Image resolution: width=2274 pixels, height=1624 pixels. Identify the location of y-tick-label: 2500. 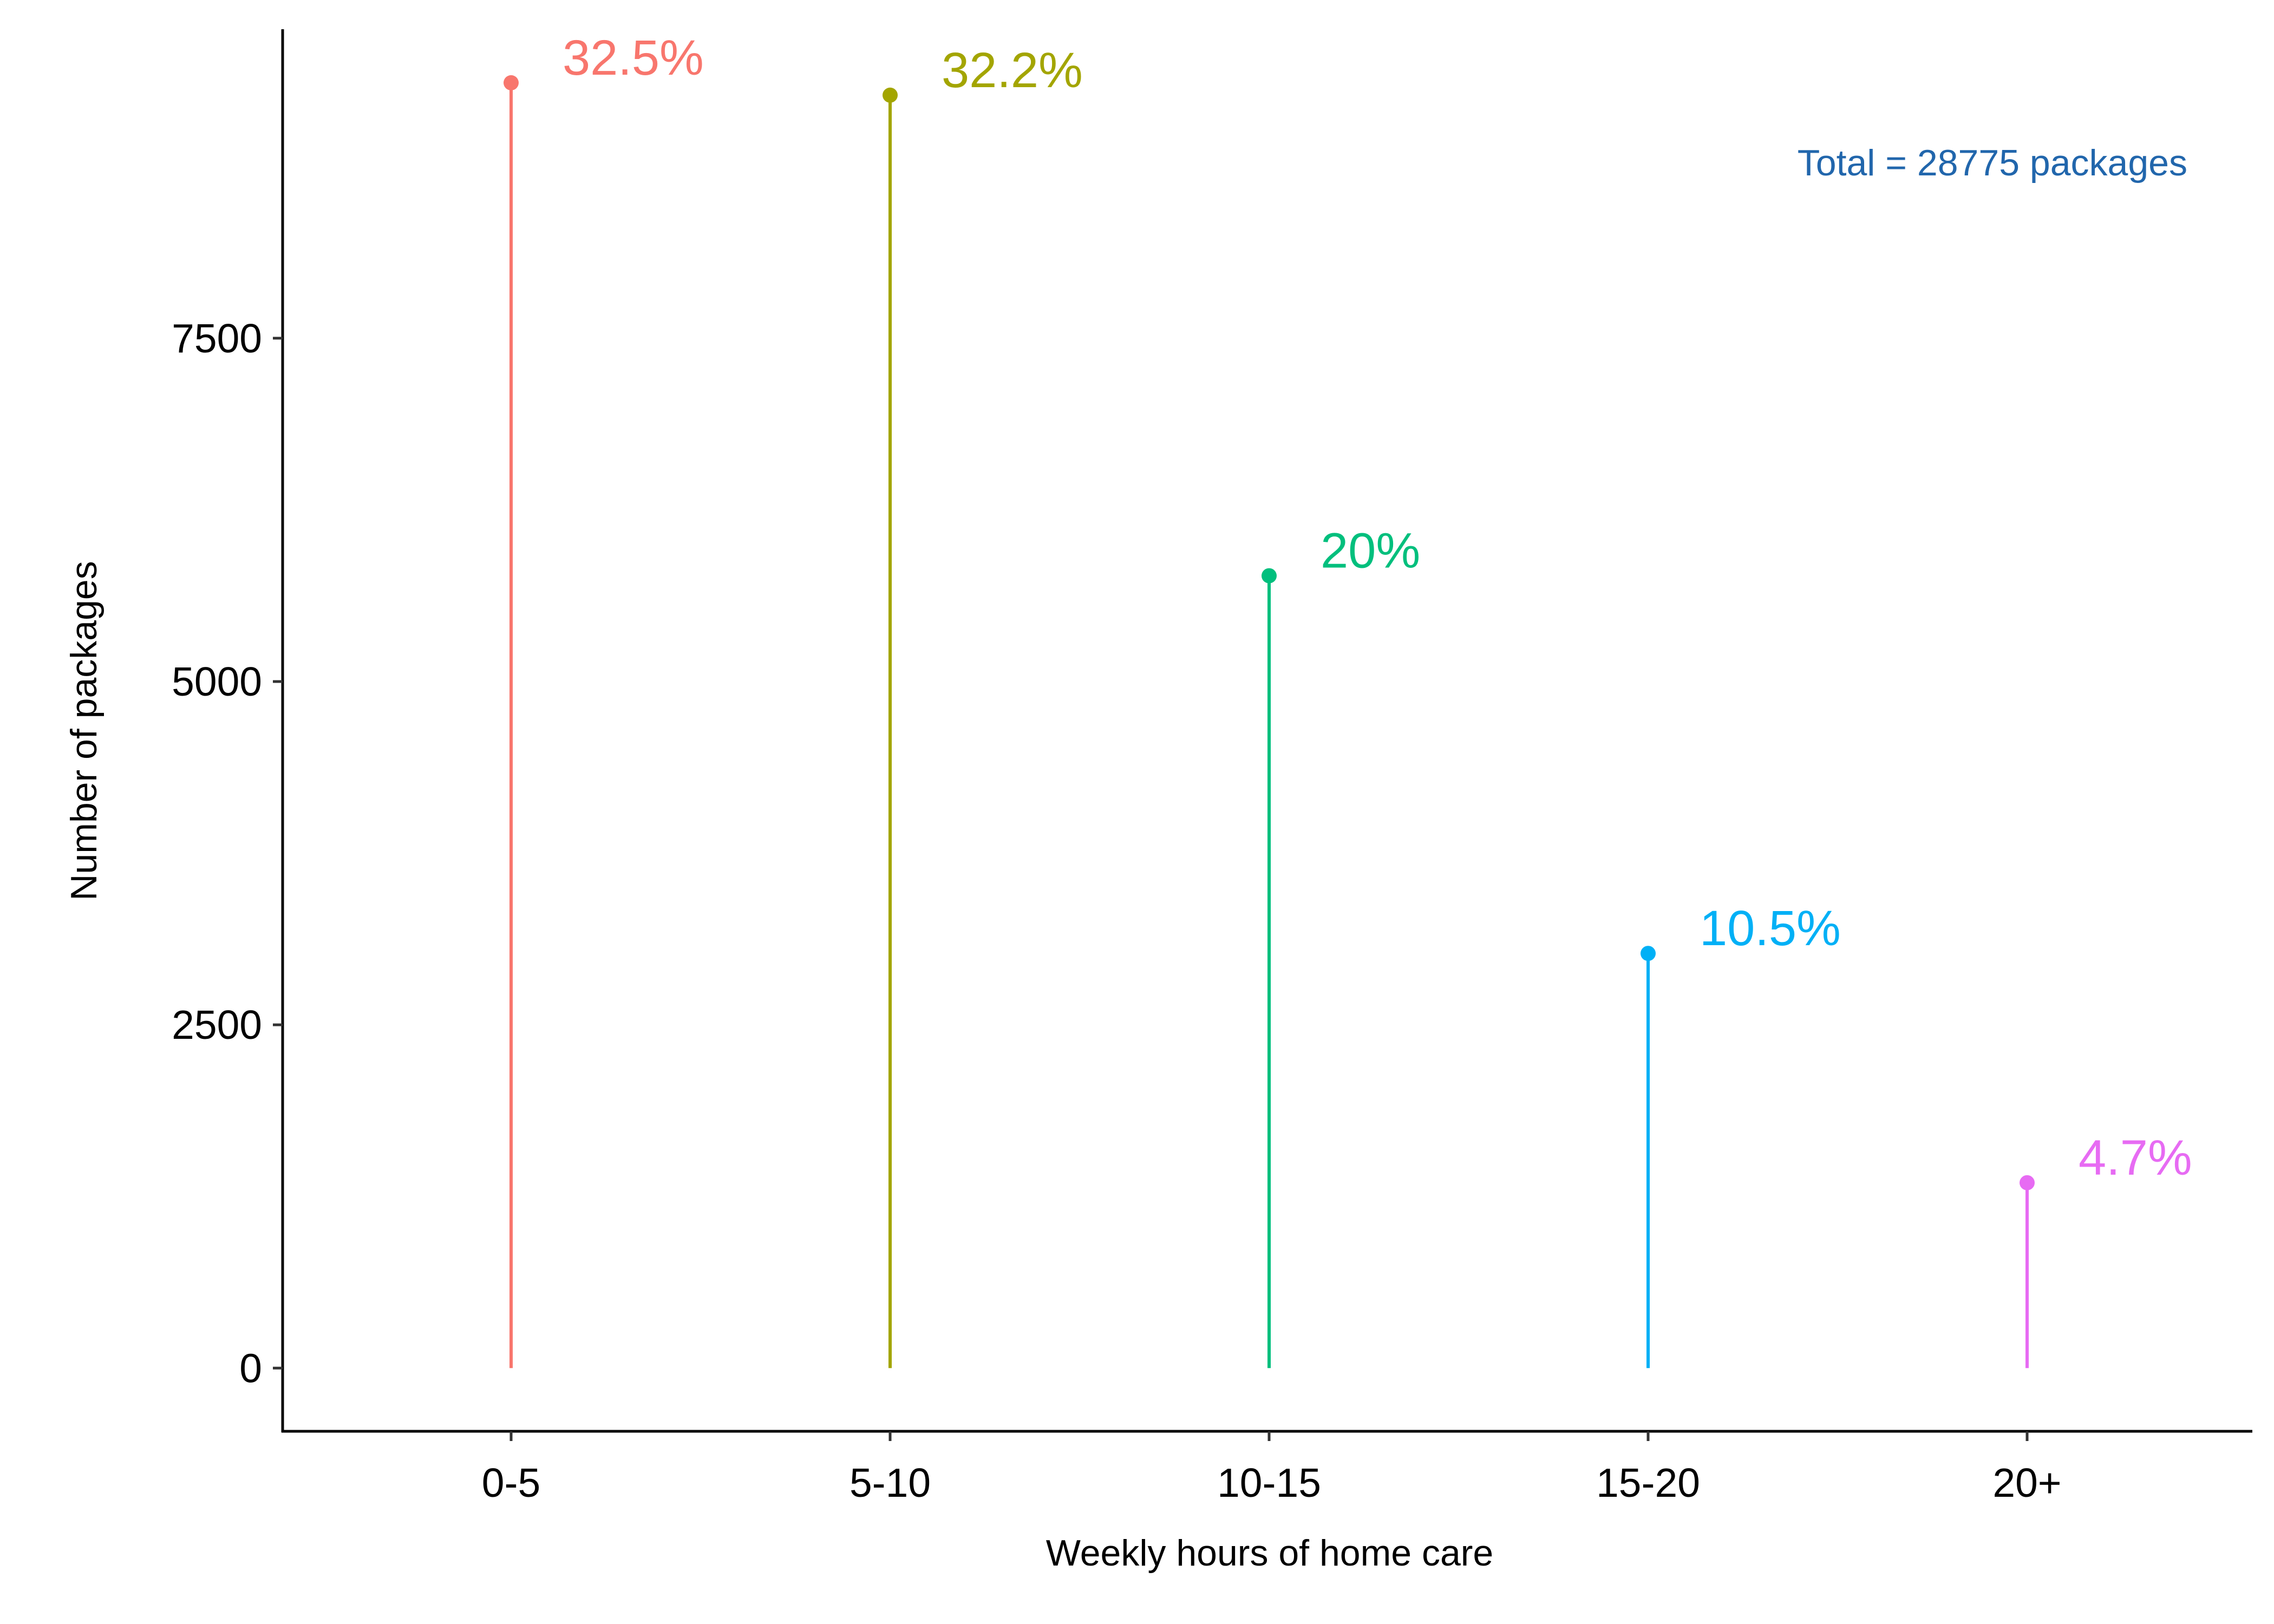
(217, 1024).